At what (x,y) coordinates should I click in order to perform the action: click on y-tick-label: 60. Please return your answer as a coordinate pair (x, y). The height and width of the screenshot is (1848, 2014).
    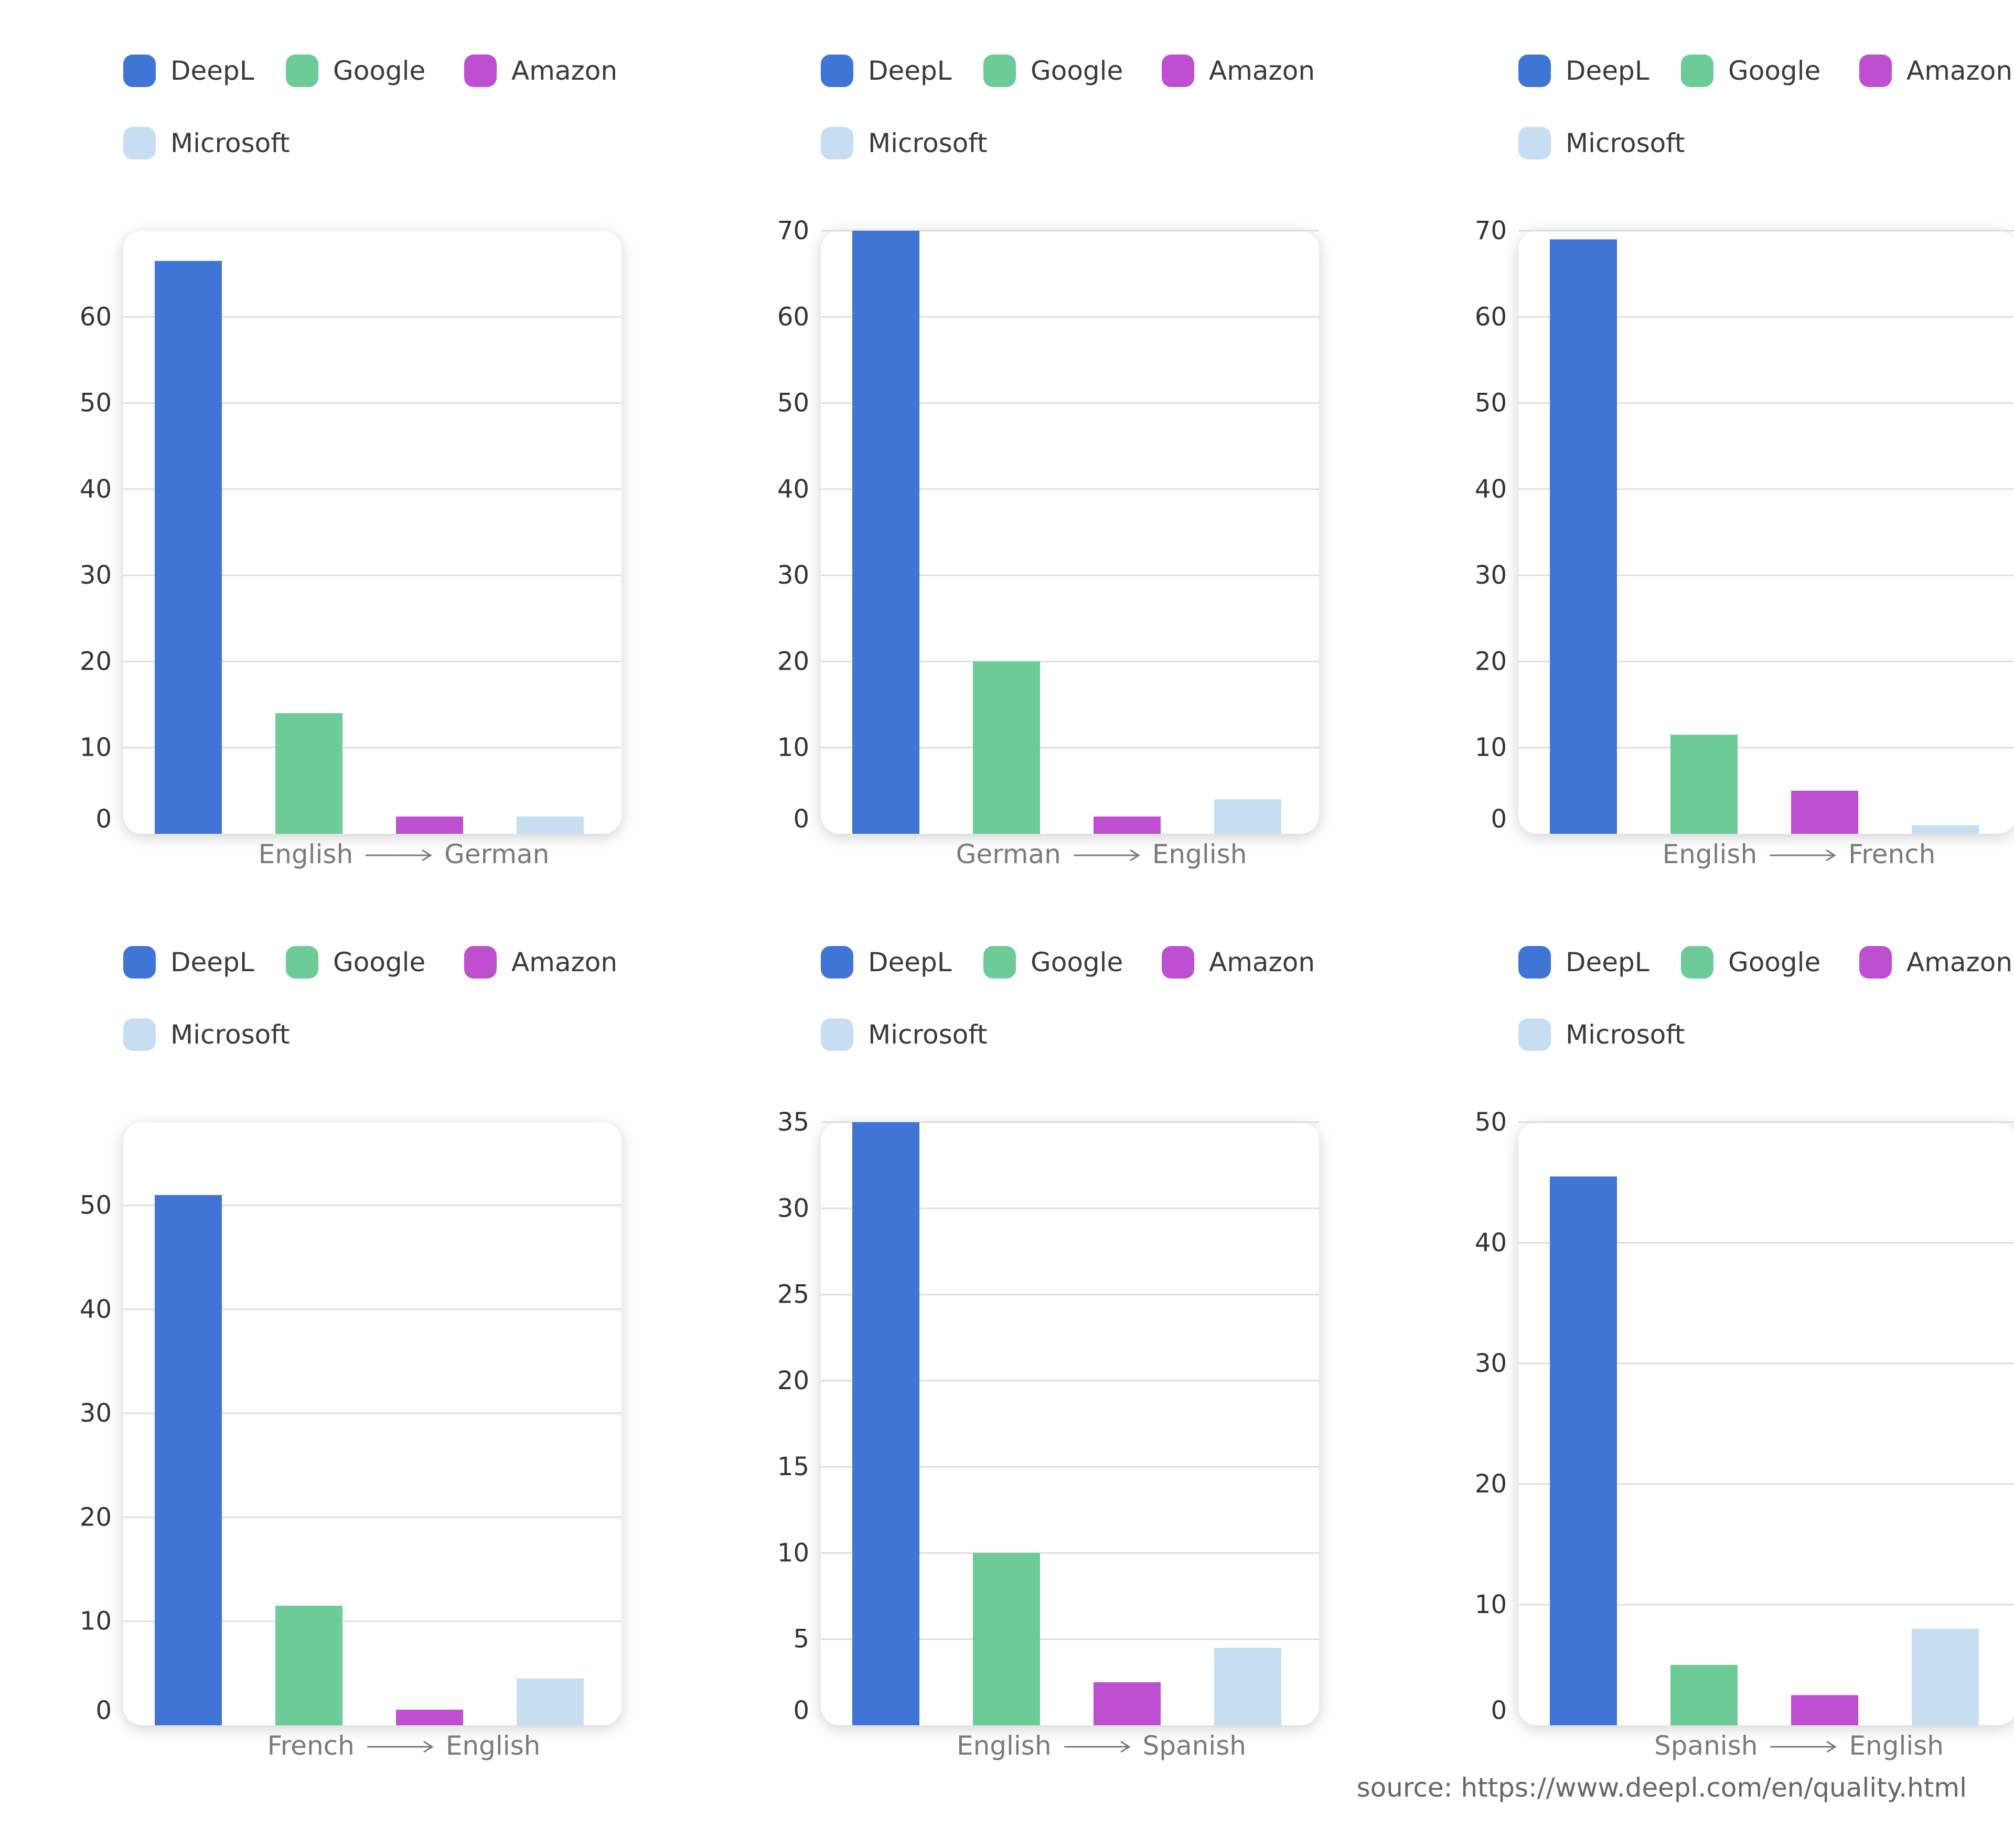
    Looking at the image, I should click on (96, 317).